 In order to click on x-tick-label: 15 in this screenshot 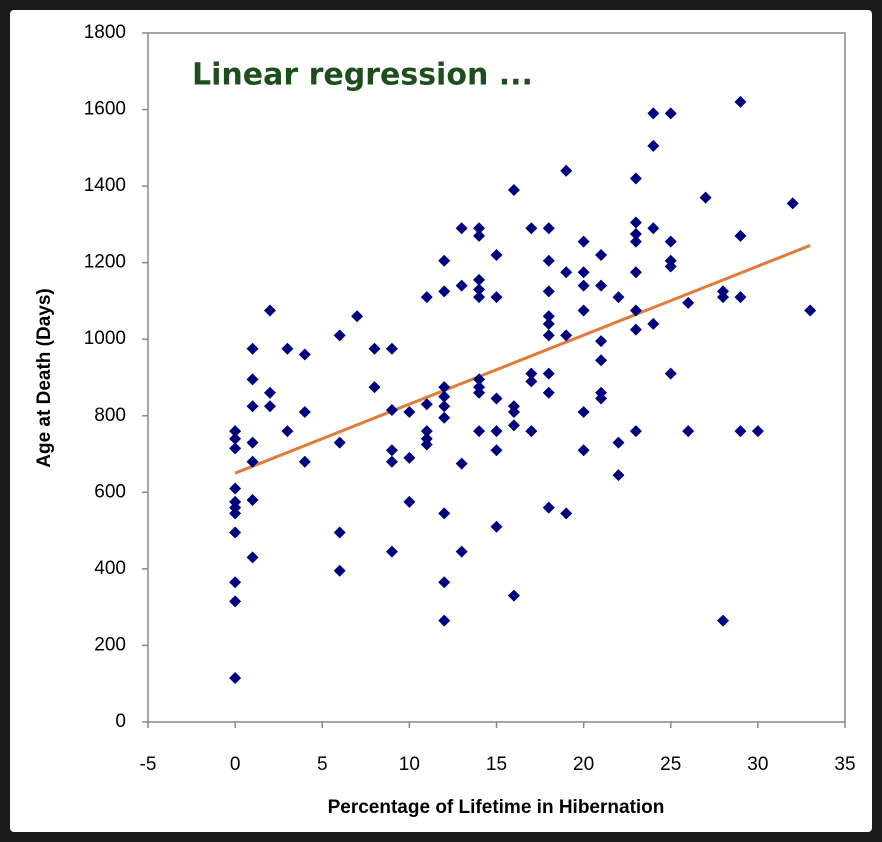, I will do `click(496, 764)`.